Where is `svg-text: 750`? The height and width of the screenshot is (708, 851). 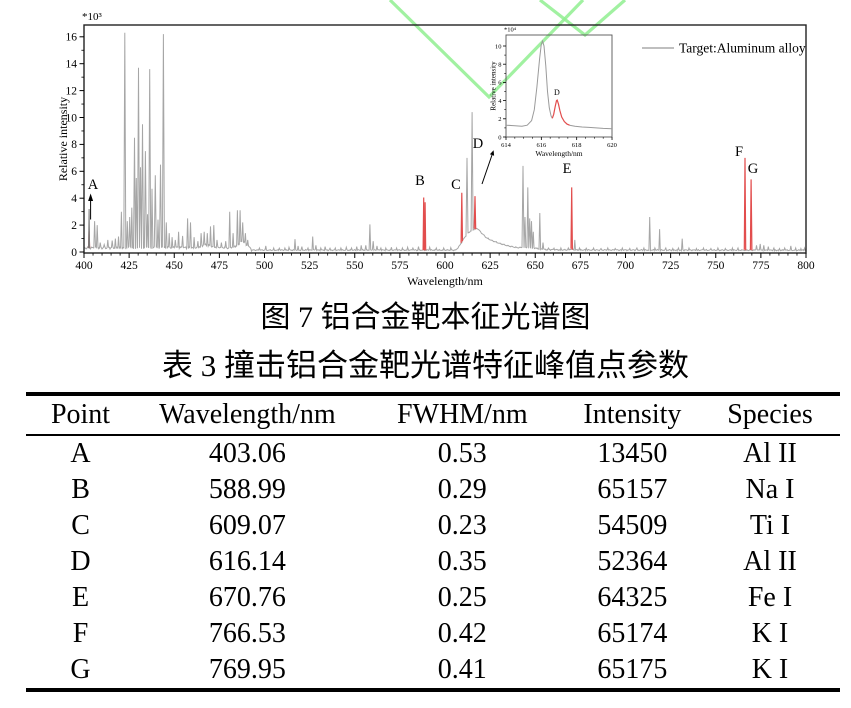 svg-text: 750 is located at coordinates (716, 266).